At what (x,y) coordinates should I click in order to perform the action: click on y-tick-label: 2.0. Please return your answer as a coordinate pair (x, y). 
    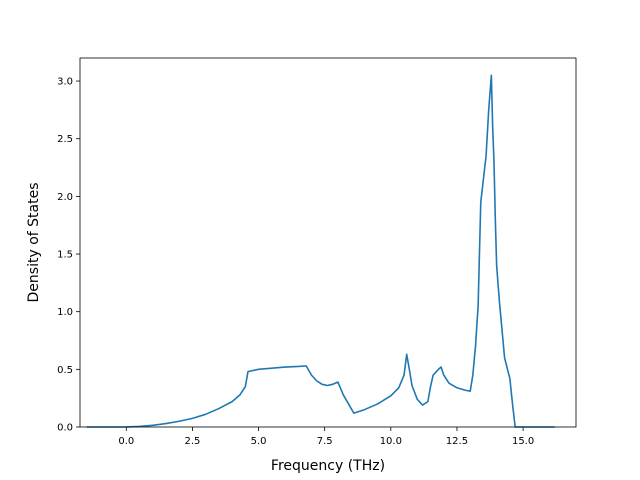
    Looking at the image, I should click on (65, 197).